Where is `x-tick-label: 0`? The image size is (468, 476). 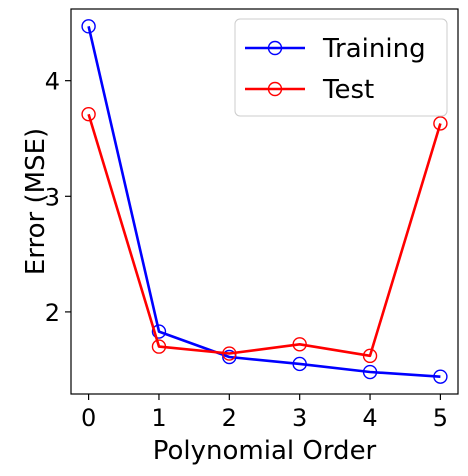 x-tick-label: 0 is located at coordinates (88, 418).